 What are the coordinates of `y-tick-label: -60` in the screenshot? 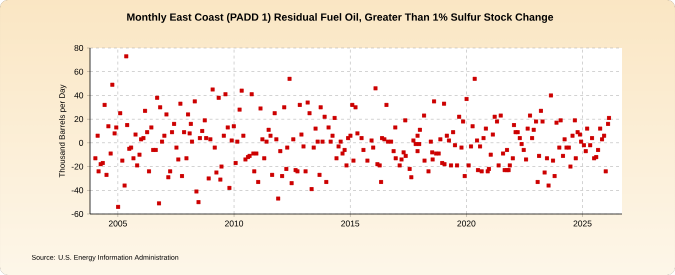 It's located at (78, 214).